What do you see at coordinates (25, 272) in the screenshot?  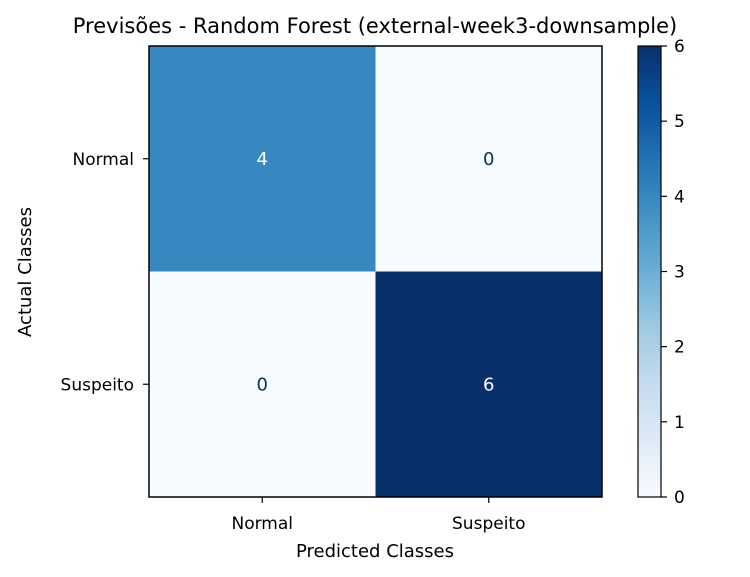 I see `y-axis-label: Actual Classes` at bounding box center [25, 272].